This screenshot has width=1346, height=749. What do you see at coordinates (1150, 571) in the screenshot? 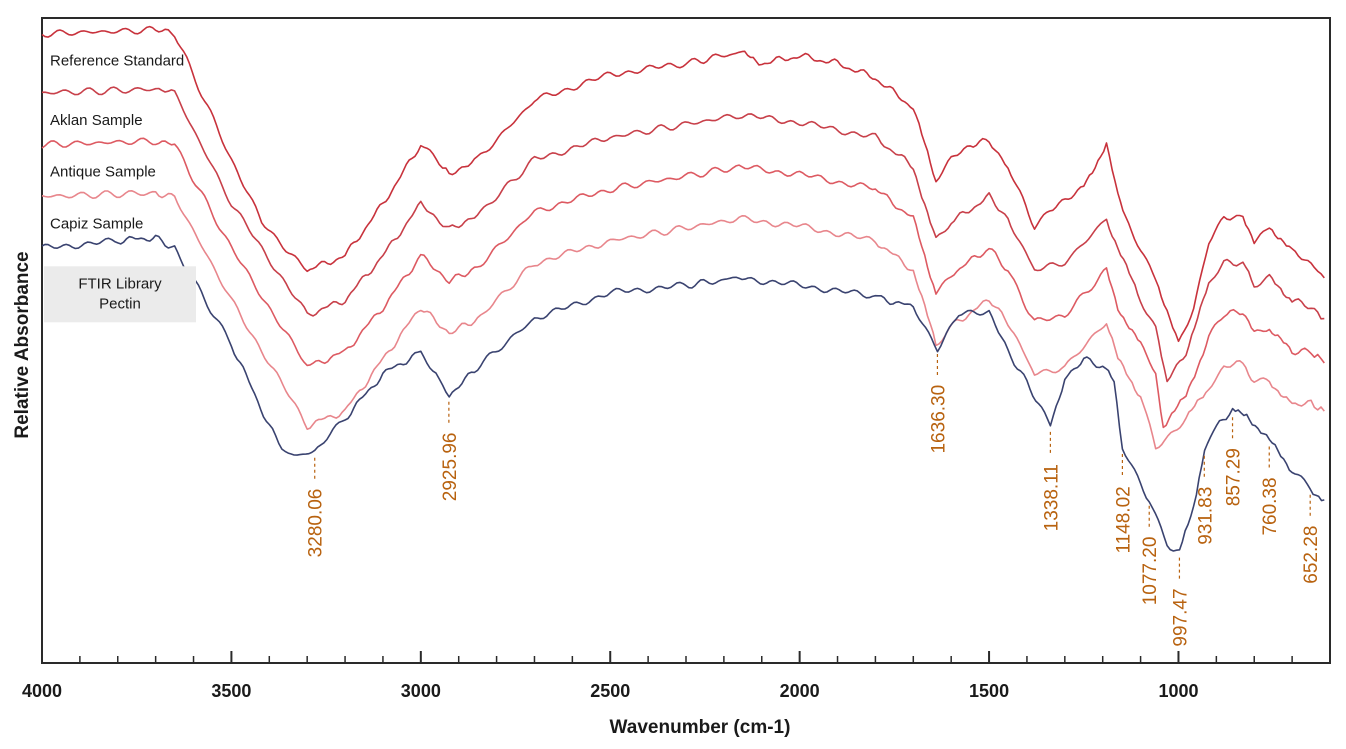
I see `peak-value-label: 1077.20` at bounding box center [1150, 571].